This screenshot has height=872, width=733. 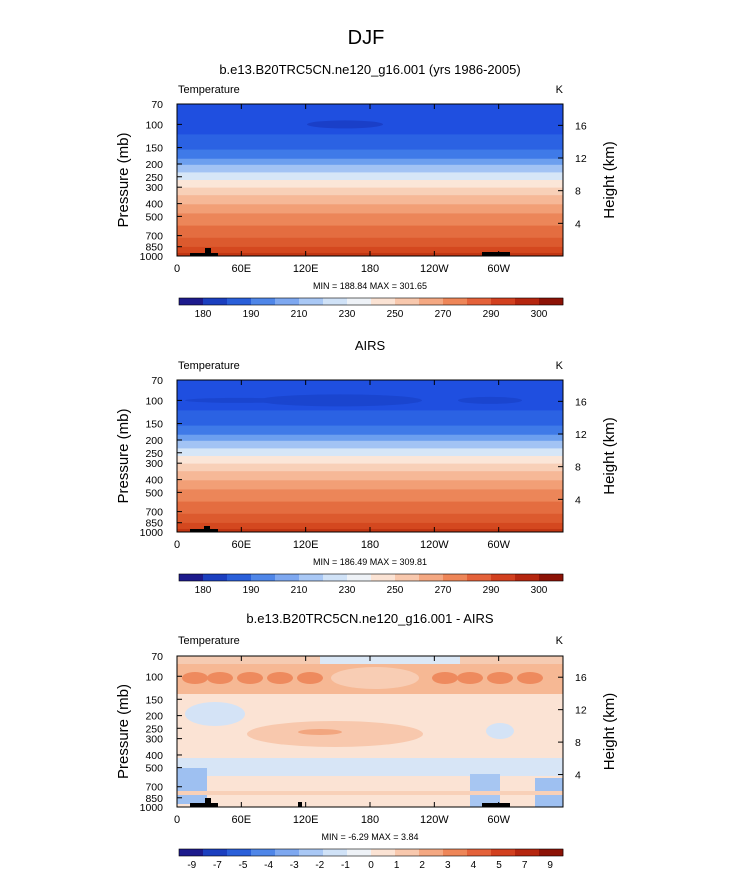 I want to click on colorbar-frame, so click(x=371, y=577).